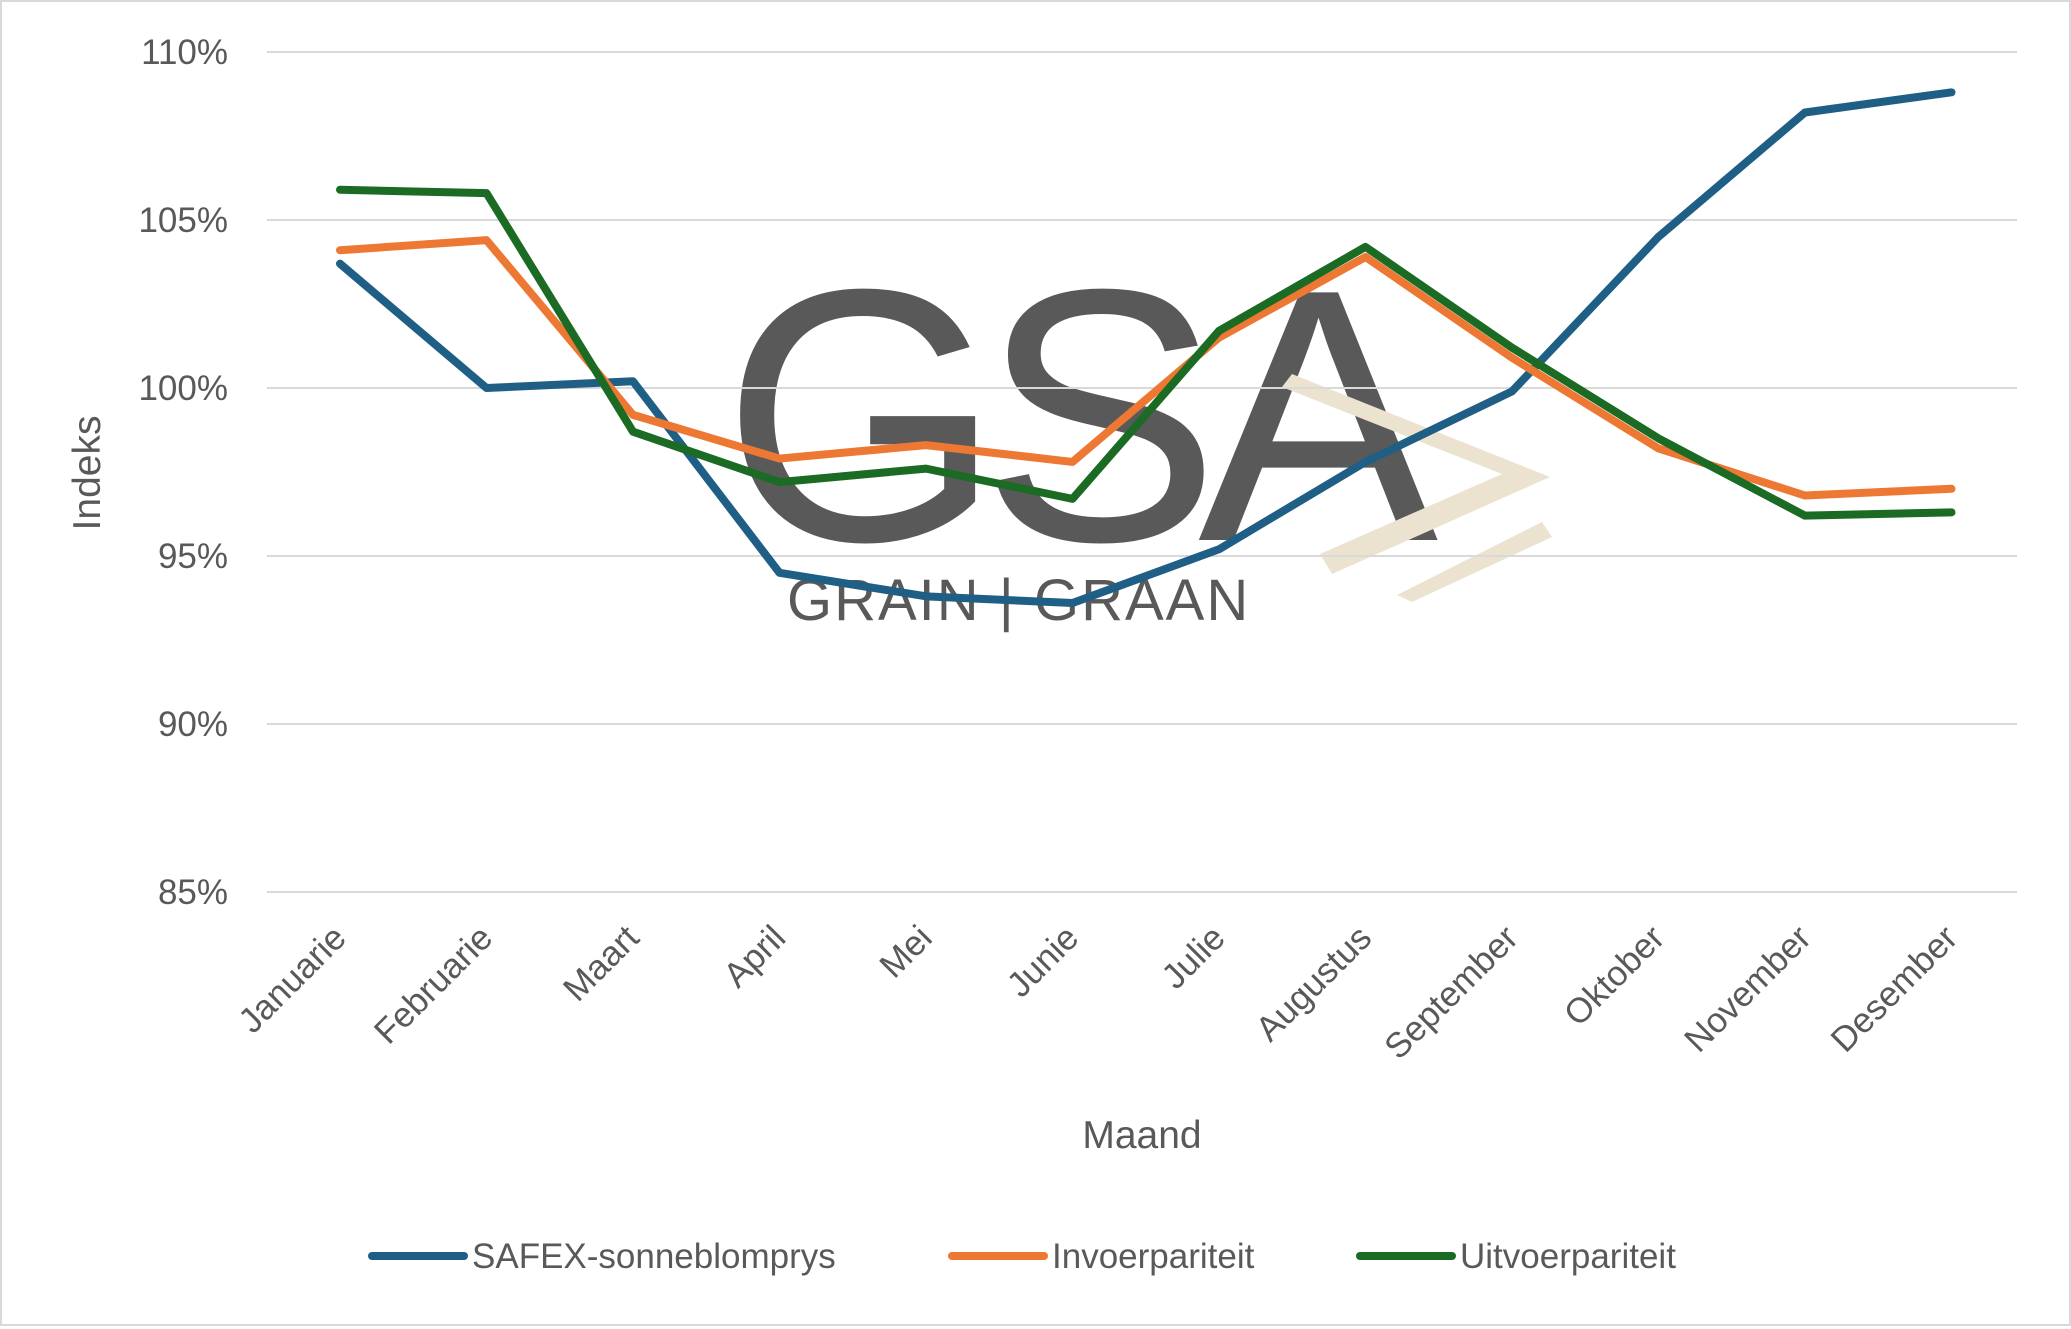 Image resolution: width=2071 pixels, height=1329 pixels. I want to click on x-tick-label: Februarie, so click(433, 984).